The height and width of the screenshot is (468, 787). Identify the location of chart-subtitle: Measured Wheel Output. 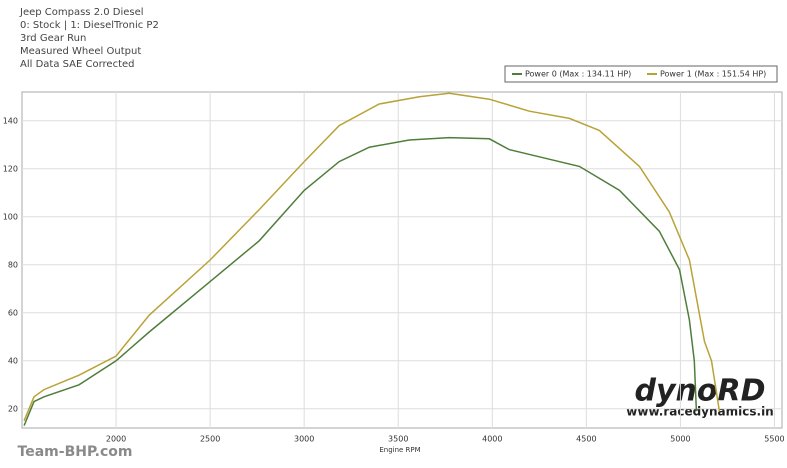
(80, 51).